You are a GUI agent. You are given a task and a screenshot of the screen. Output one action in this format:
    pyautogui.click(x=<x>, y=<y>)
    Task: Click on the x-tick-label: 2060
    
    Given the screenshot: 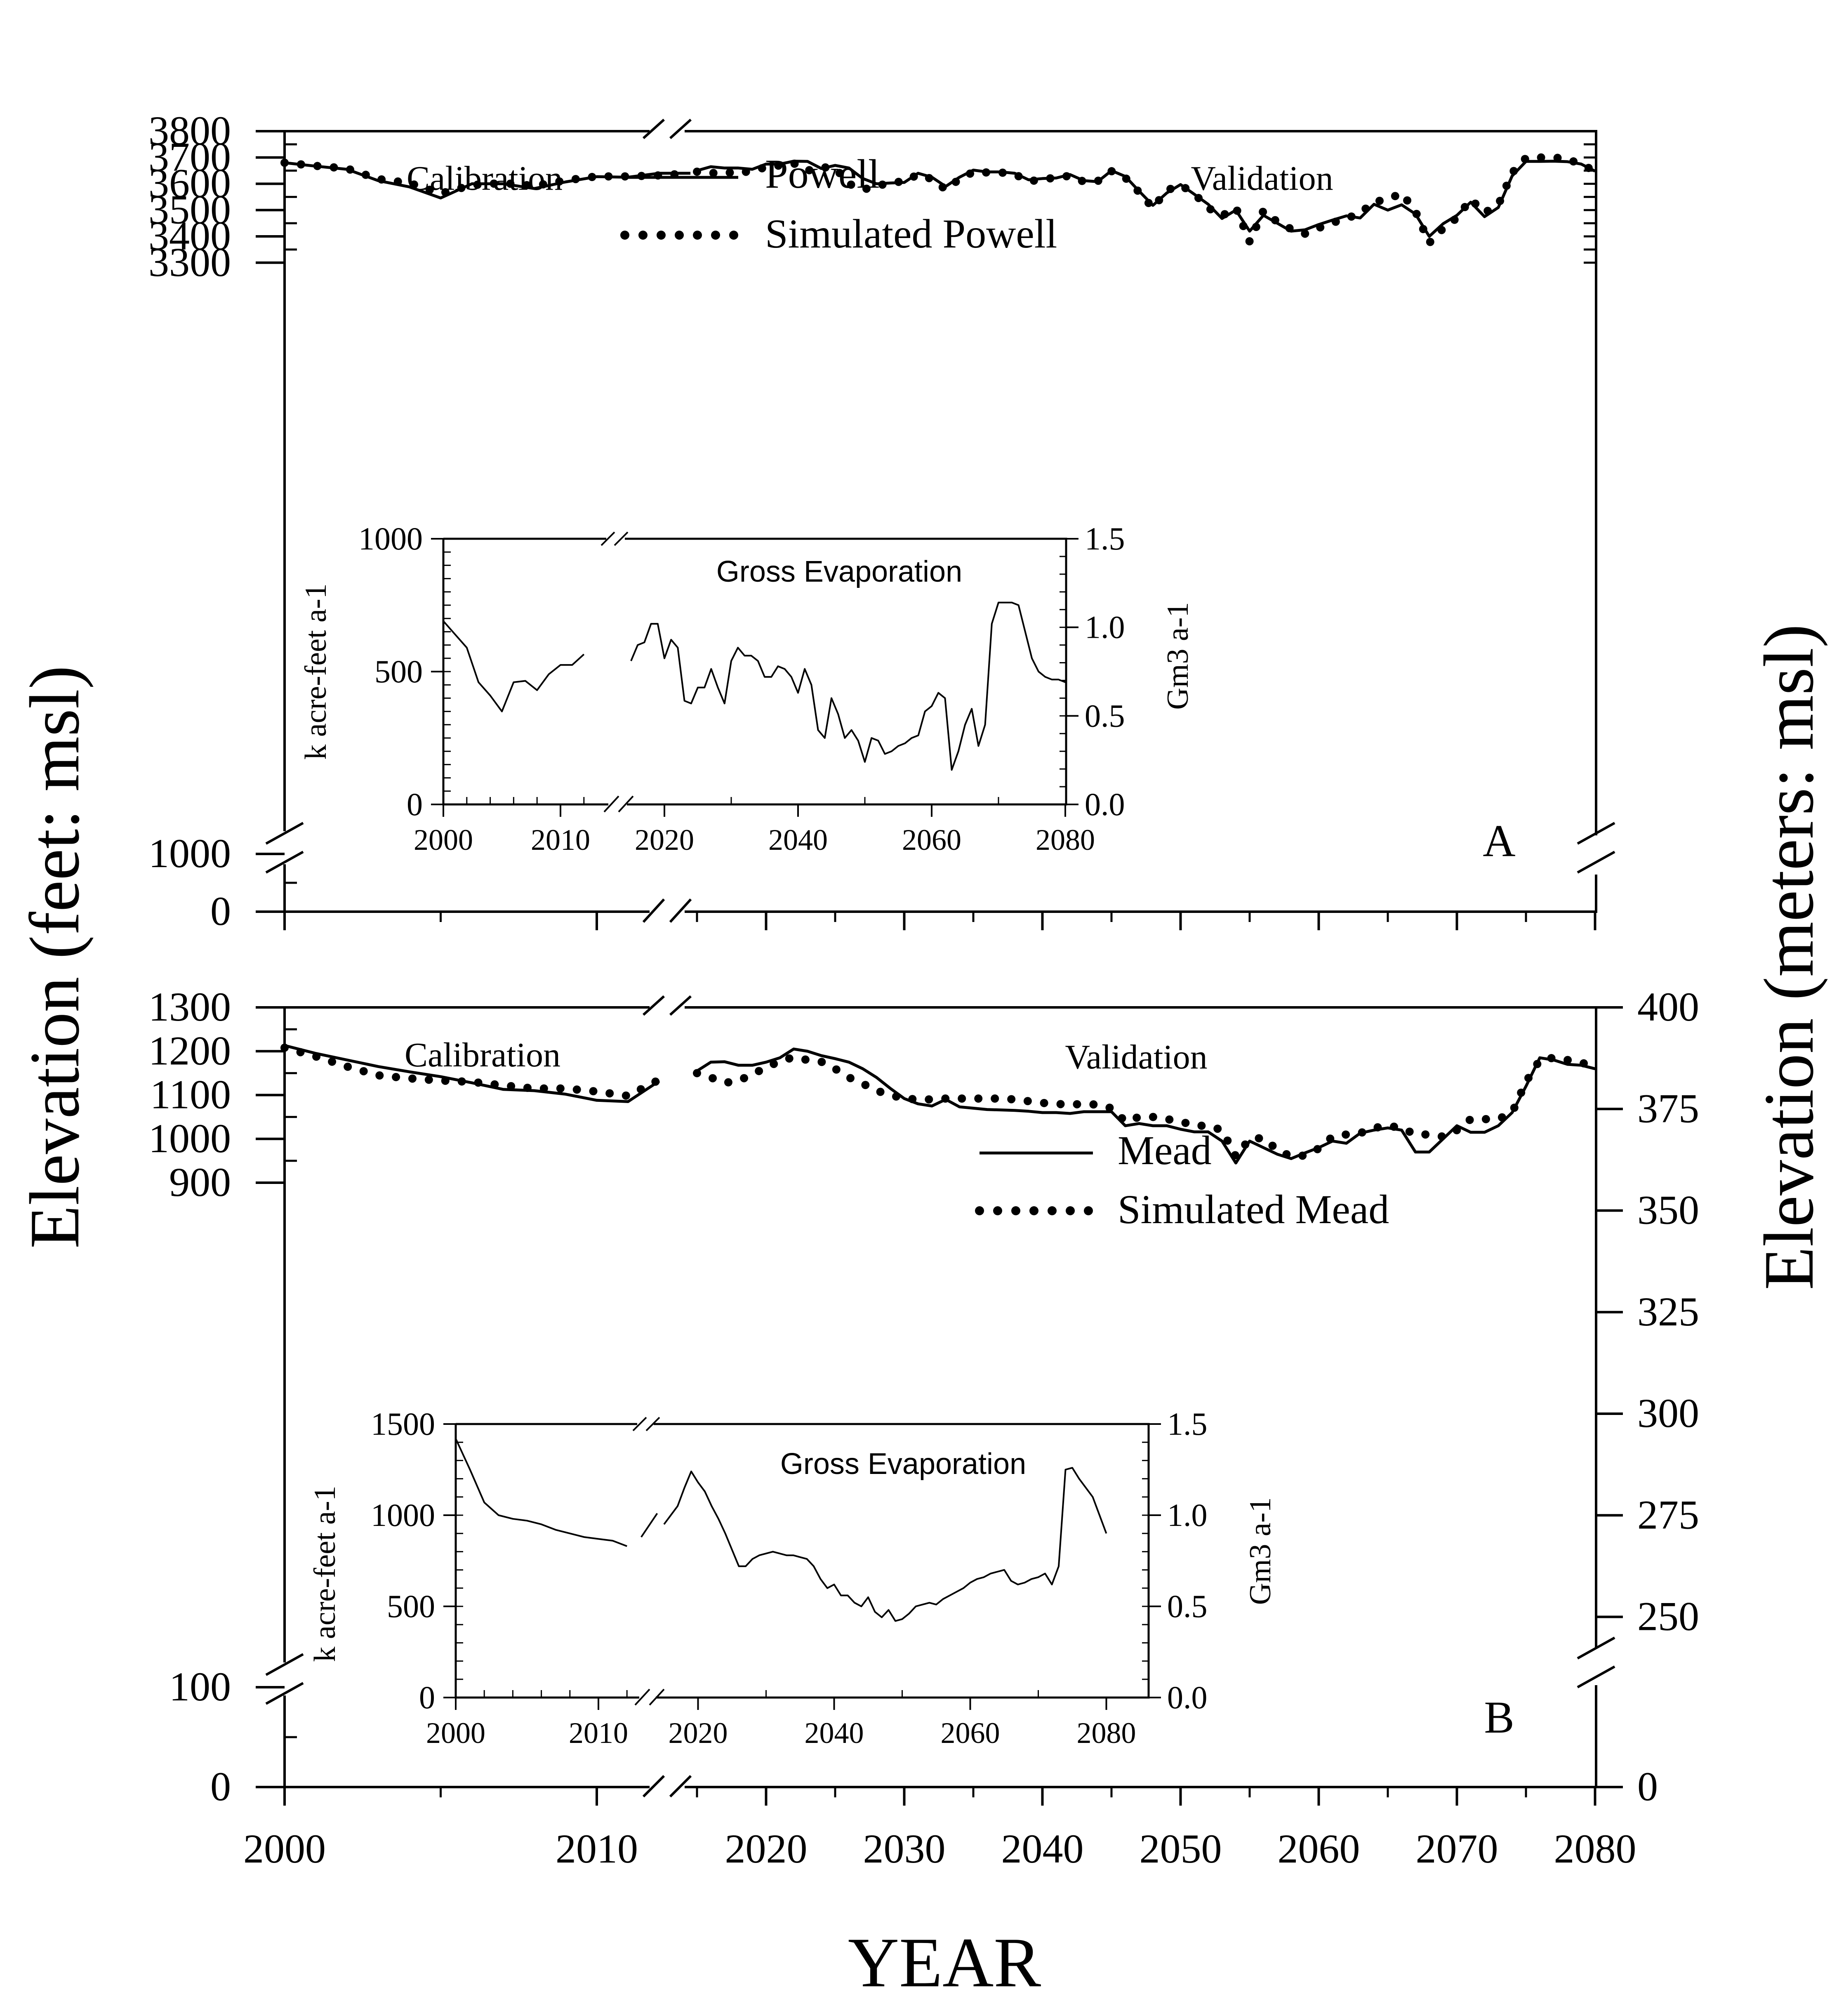 What is the action you would take?
    pyautogui.click(x=1319, y=1849)
    